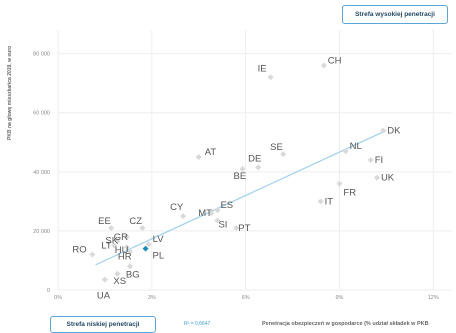 This screenshot has height=333, width=456. What do you see at coordinates (205, 213) in the screenshot?
I see `point-label-mt: MT` at bounding box center [205, 213].